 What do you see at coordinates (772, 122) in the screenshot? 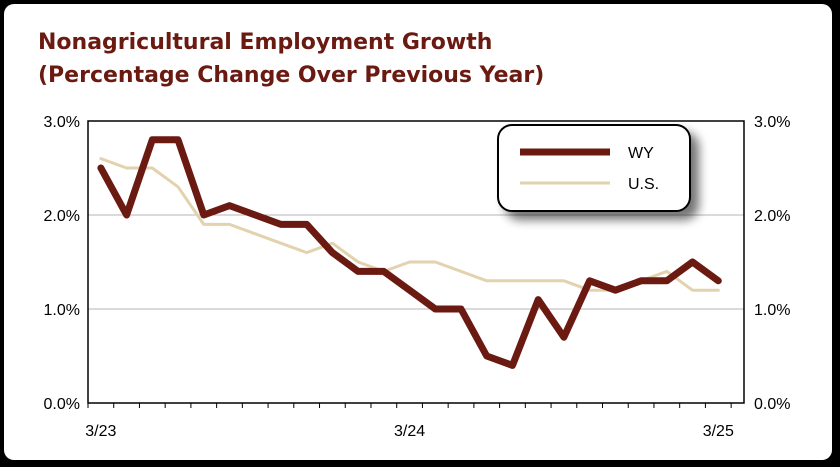
I see `y-tick-label-right: 3.0%` at bounding box center [772, 122].